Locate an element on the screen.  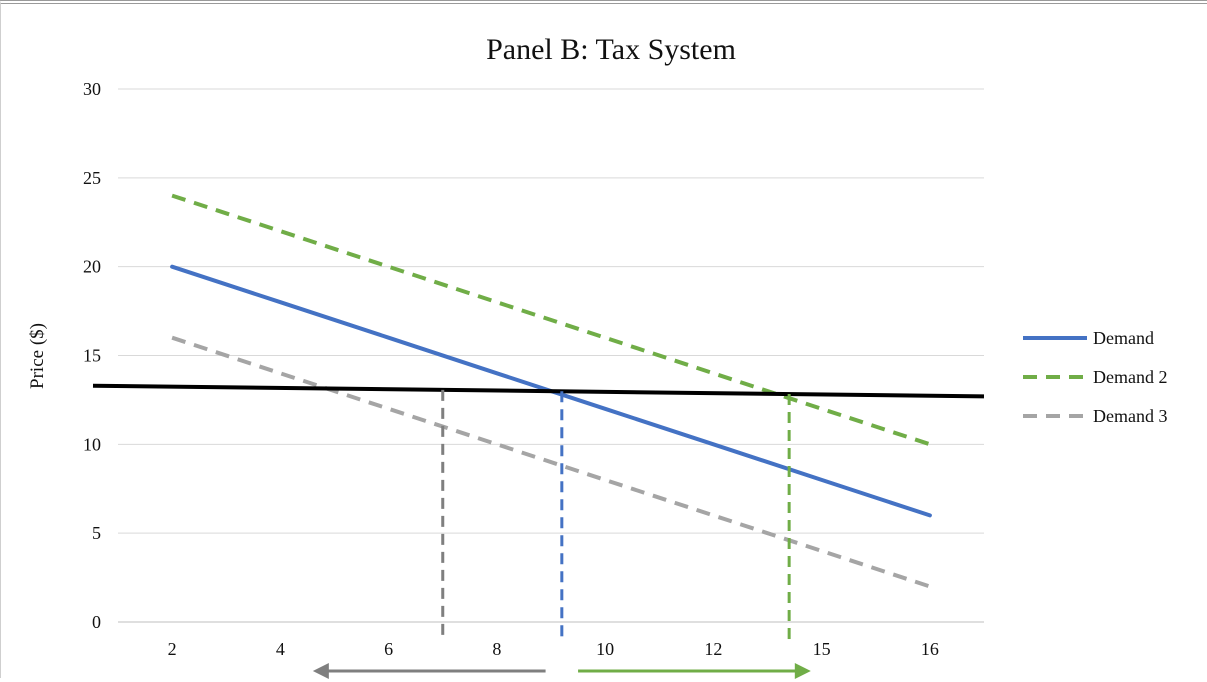
x-tick-label: 10 is located at coordinates (605, 649).